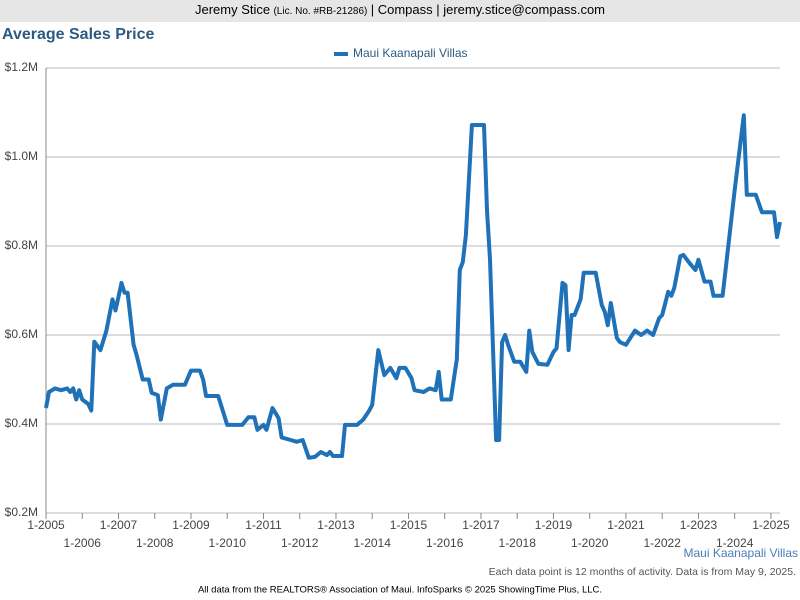 The width and height of the screenshot is (800, 600). Describe the element at coordinates (21, 423) in the screenshot. I see `y-tick-label: $0.4M` at that location.